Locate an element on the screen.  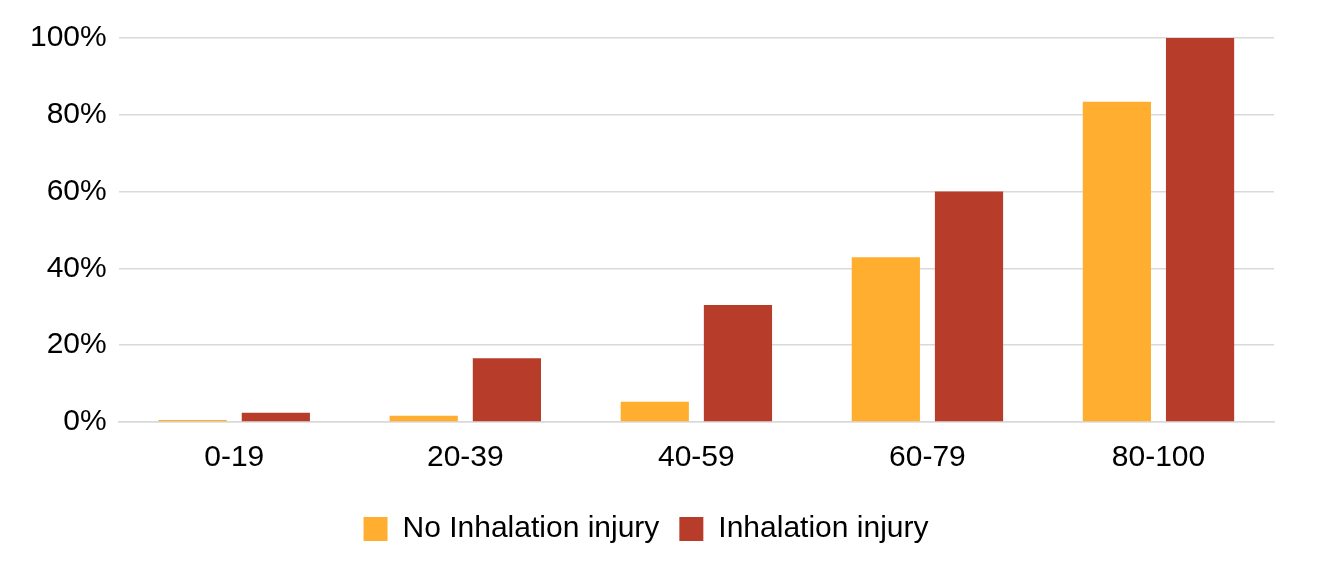
x-tick-label: 60-79 is located at coordinates (927, 456).